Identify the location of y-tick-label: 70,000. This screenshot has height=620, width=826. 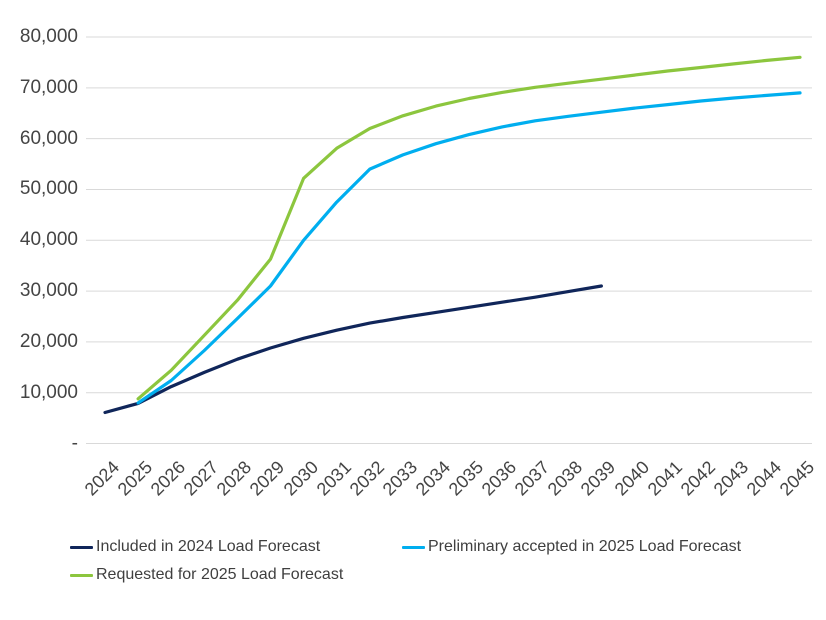
(48, 87).